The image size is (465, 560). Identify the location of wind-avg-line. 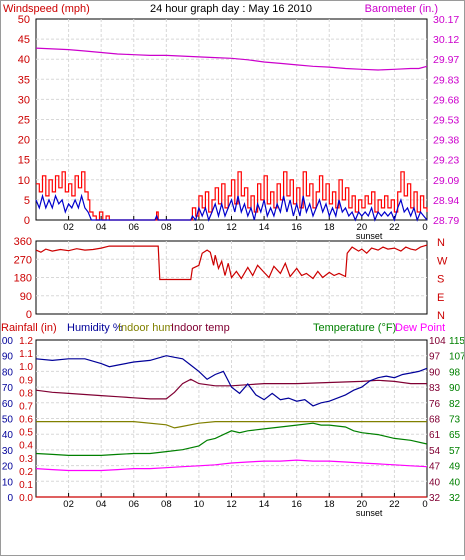
(231, 207).